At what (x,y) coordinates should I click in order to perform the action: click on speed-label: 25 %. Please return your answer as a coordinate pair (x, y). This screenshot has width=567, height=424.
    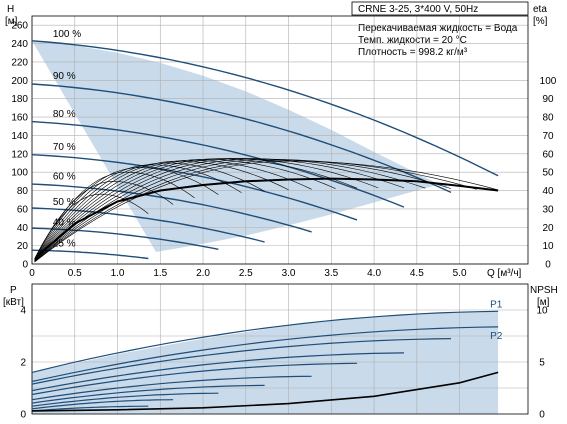
    Looking at the image, I should click on (64, 243).